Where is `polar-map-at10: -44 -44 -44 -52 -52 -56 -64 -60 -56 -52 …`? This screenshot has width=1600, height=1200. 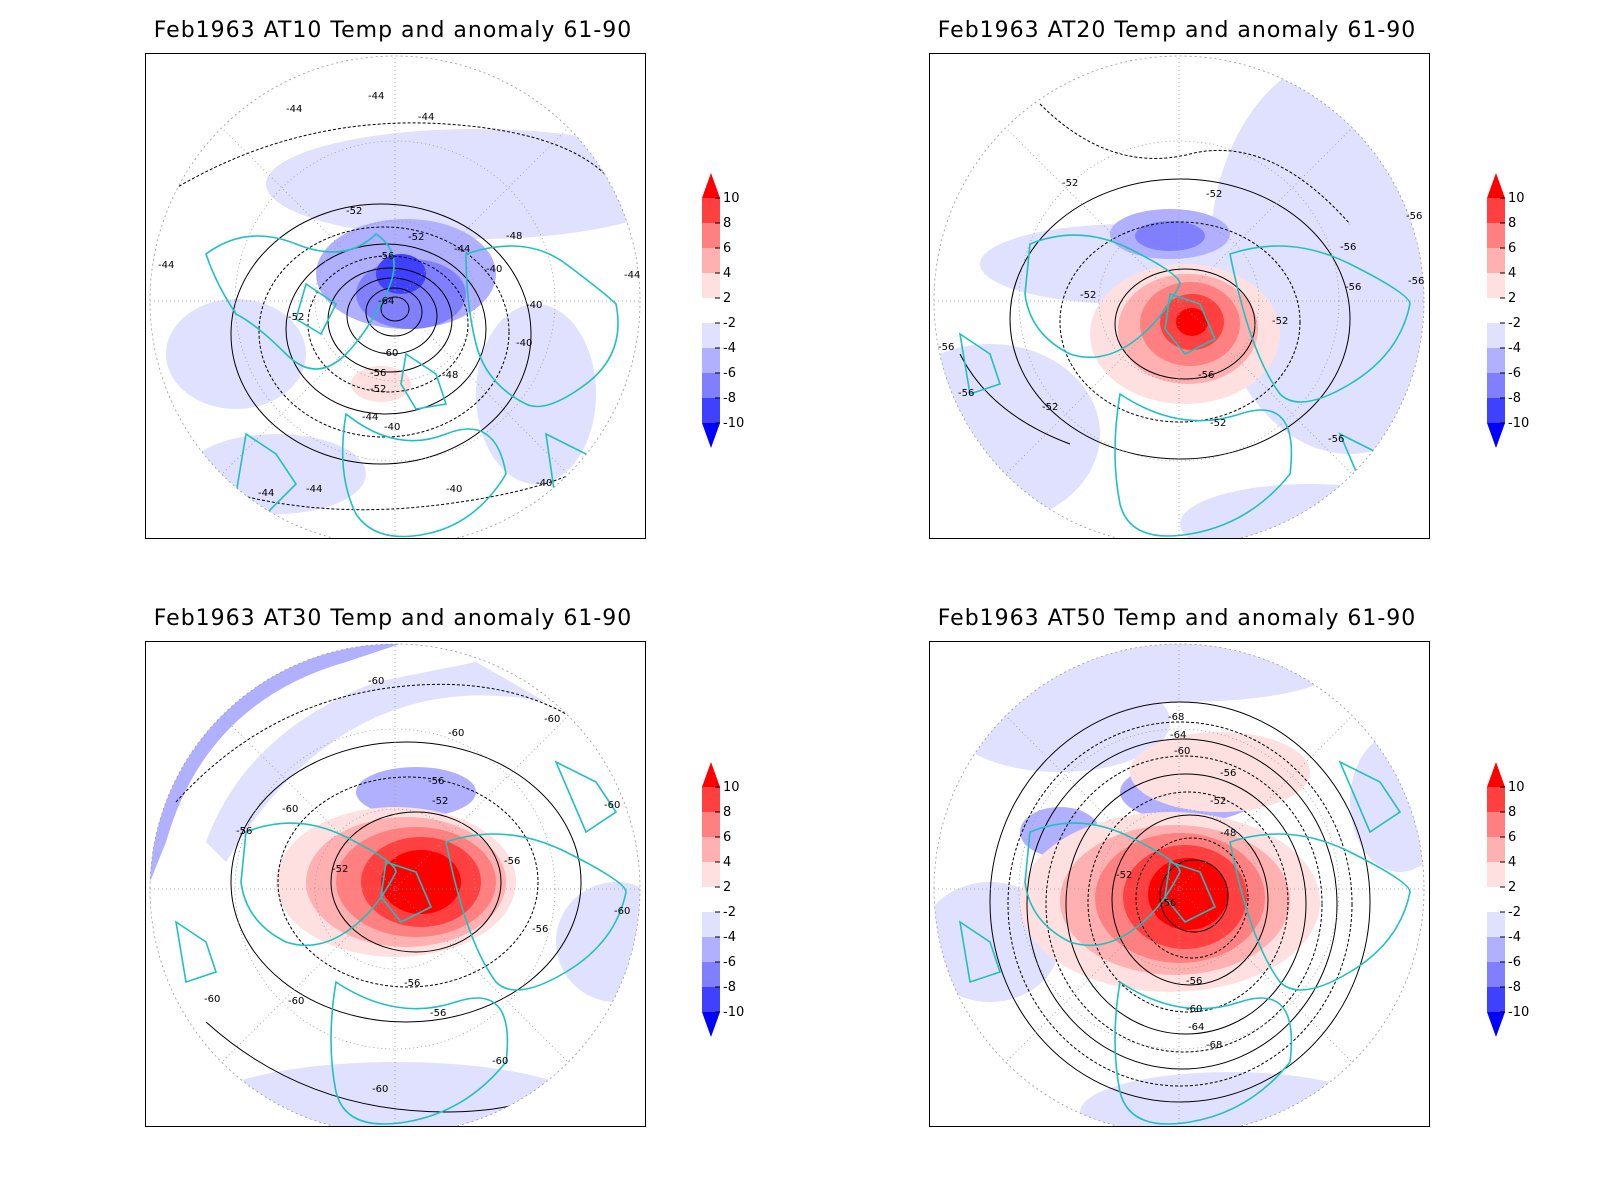
polar-map-at10: -44 -44 -44 -52 -52 -56 -64 -60 -56 -52 … is located at coordinates (394, 296).